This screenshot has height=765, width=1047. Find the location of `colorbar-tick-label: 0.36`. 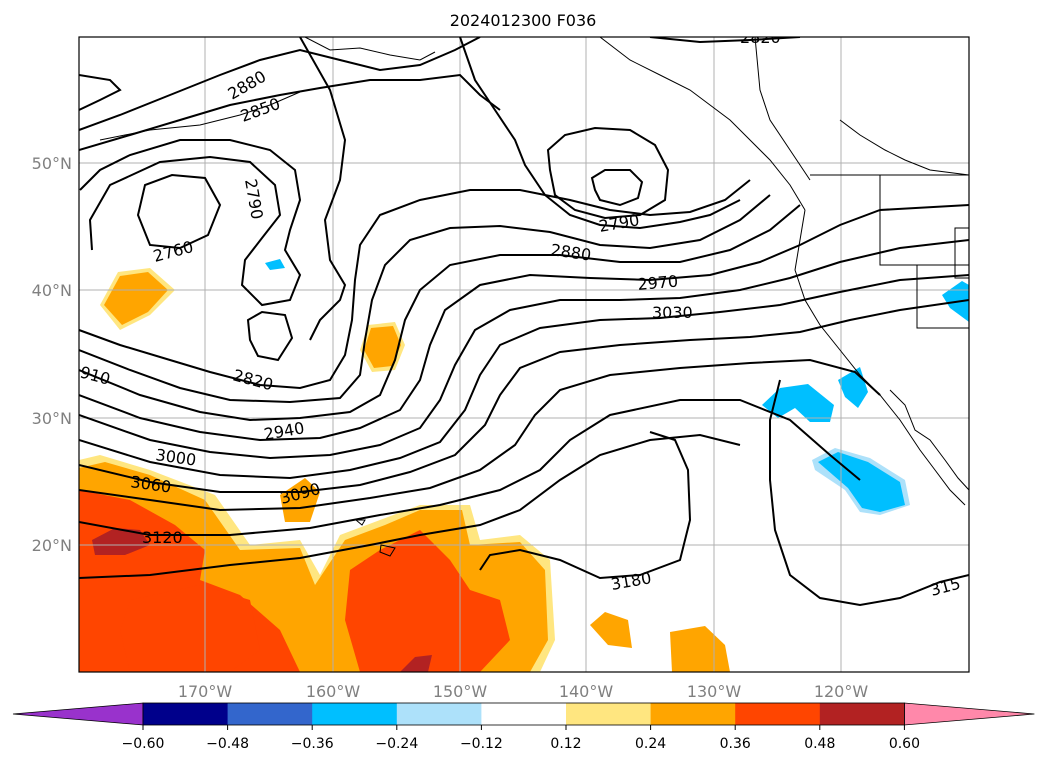

colorbar-tick-label: 0.36 is located at coordinates (735, 744).